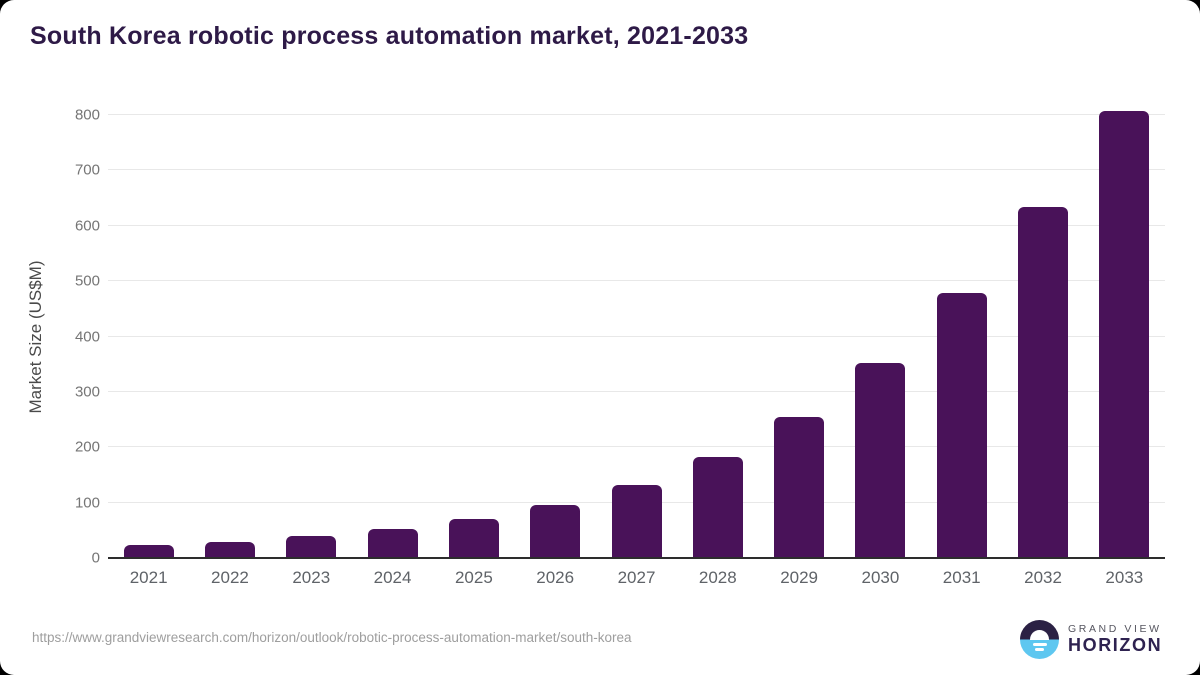 Image resolution: width=1200 pixels, height=675 pixels. Describe the element at coordinates (1115, 645) in the screenshot. I see `logo-bottom-text: HORIZON` at that location.